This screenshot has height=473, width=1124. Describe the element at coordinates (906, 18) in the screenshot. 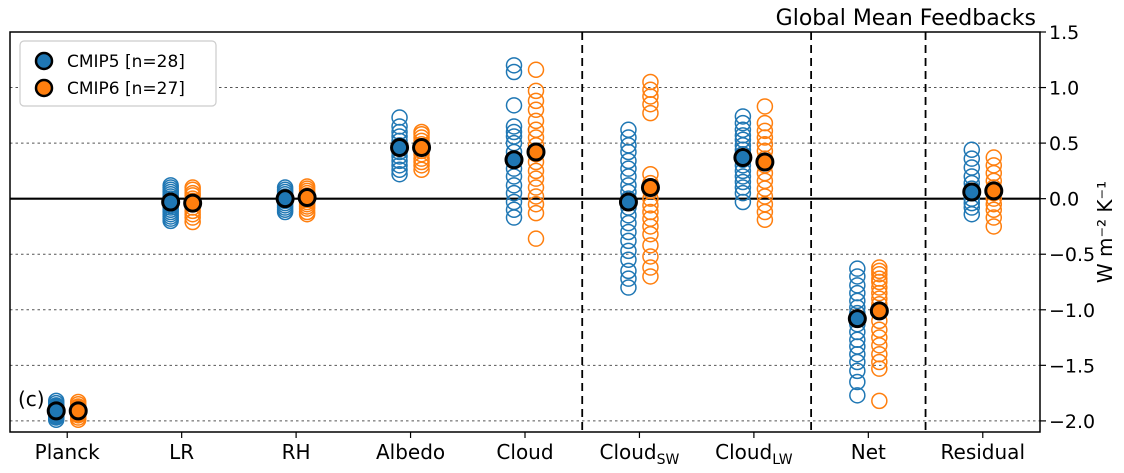

I see `chart-title: Global Mean Feedbacks` at that location.